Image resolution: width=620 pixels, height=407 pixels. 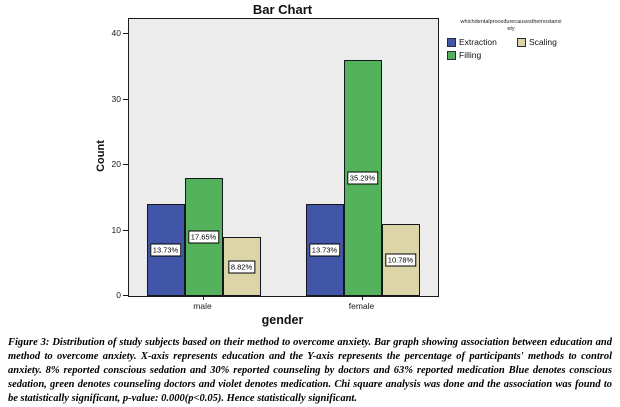 I want to click on bar-value-label: 8.82%, so click(x=241, y=267).